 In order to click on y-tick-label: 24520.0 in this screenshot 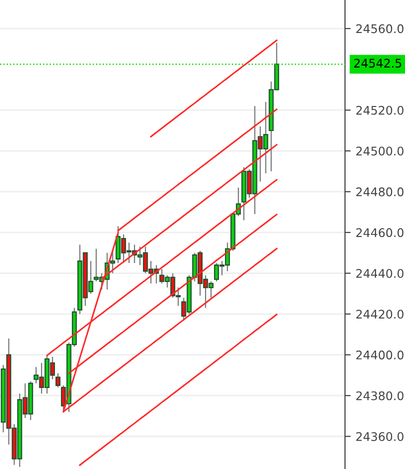, I will do `click(380, 110)`.